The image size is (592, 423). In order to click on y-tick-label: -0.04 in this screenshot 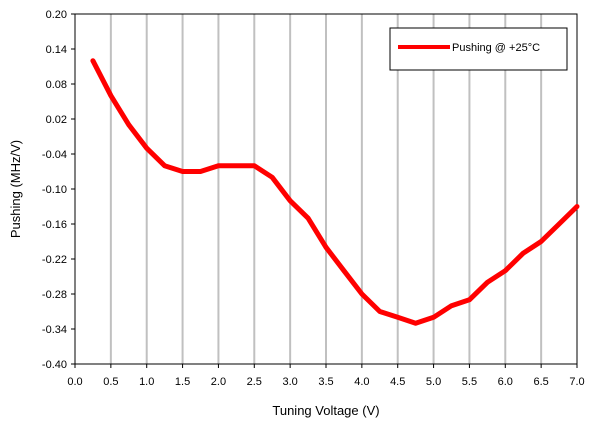, I will do `click(54, 155)`.